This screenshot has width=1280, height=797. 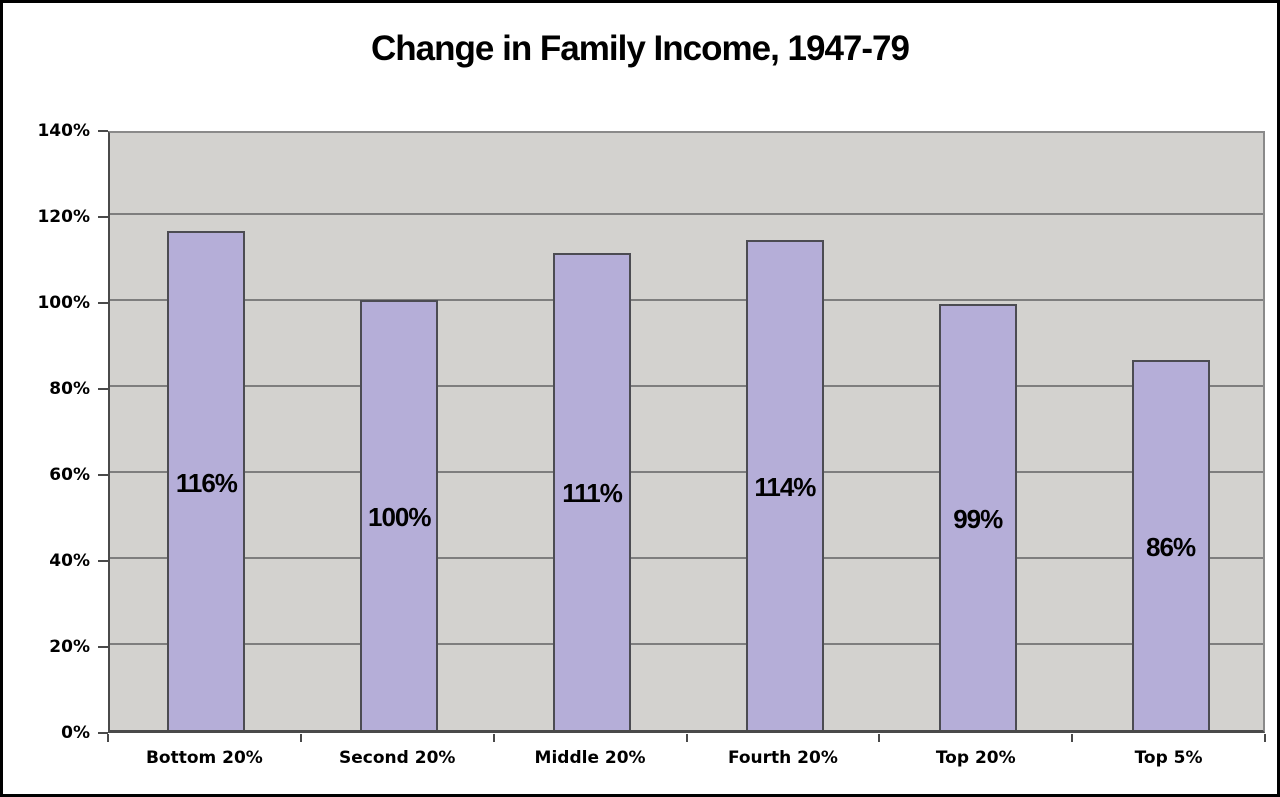 I want to click on gridline-120%, so click(x=686, y=214).